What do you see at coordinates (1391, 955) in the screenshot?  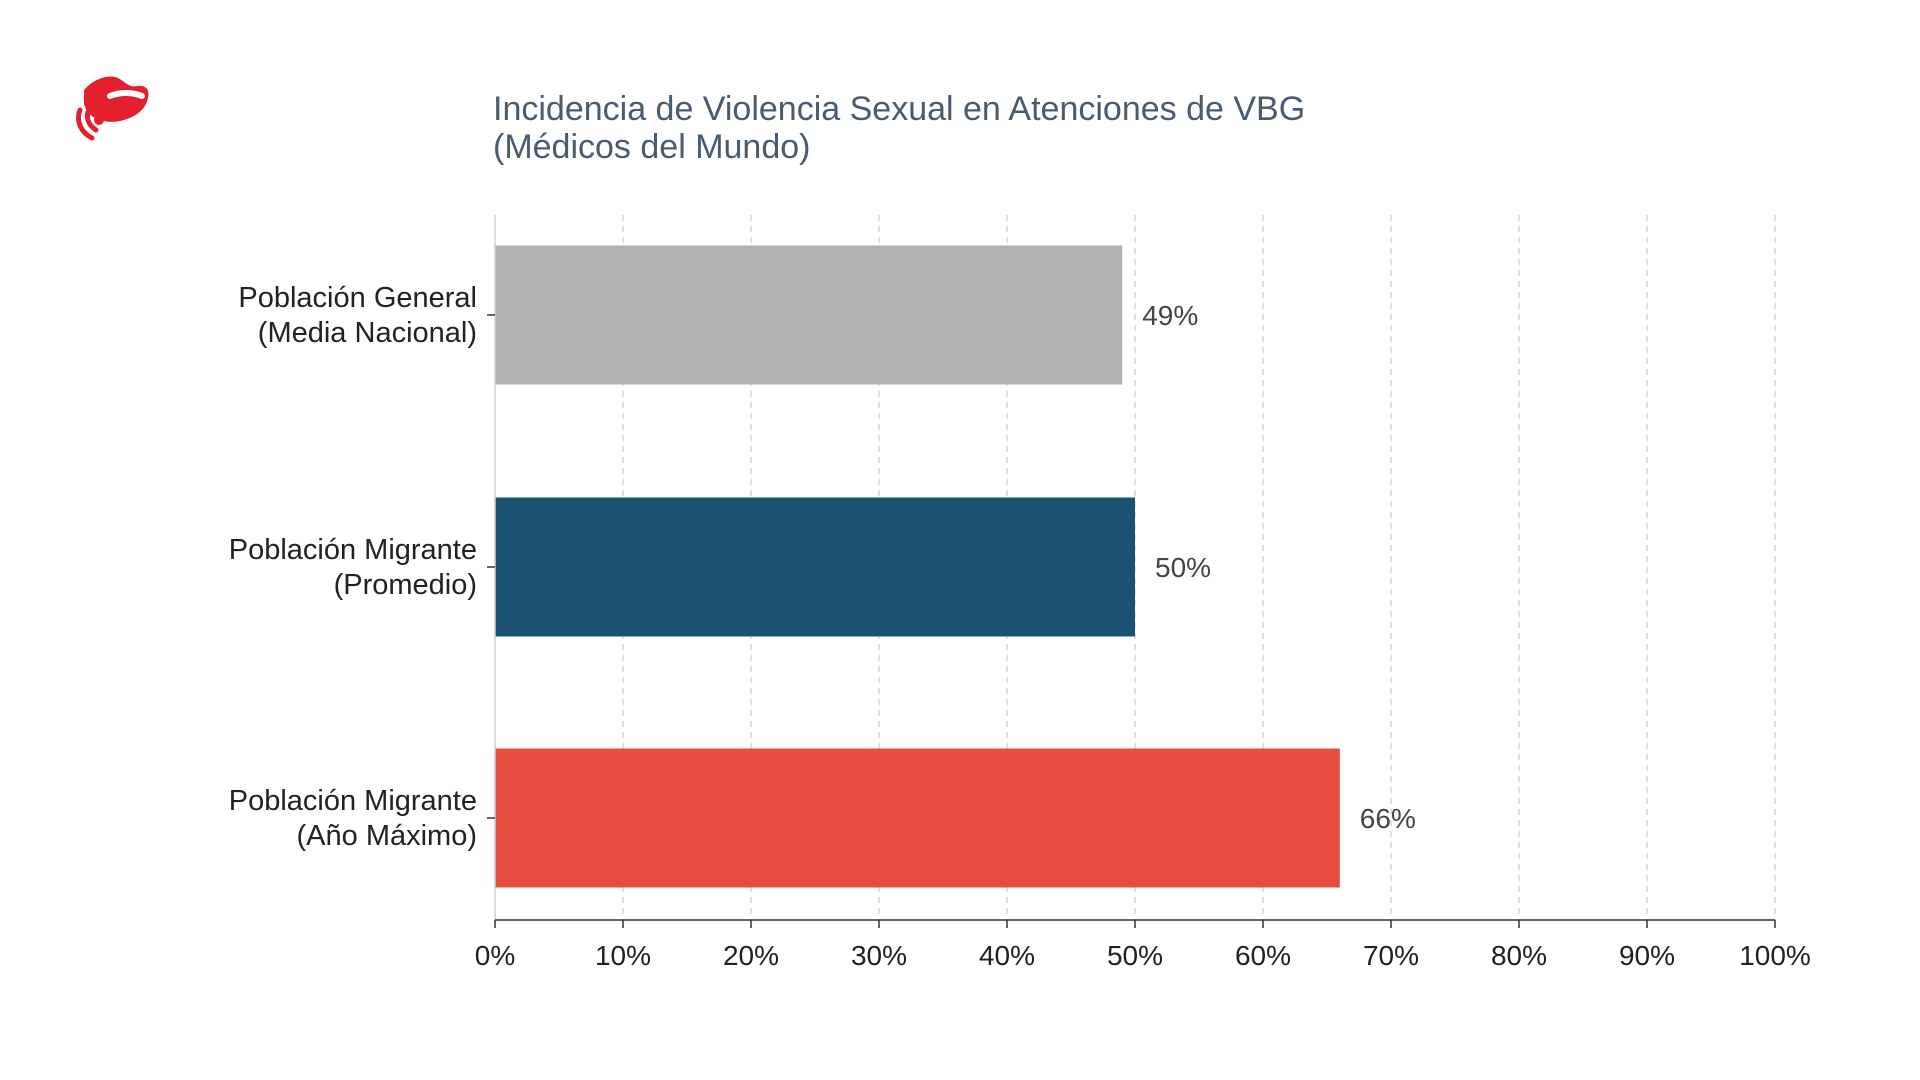 I see `x-tick-label: 70%` at bounding box center [1391, 955].